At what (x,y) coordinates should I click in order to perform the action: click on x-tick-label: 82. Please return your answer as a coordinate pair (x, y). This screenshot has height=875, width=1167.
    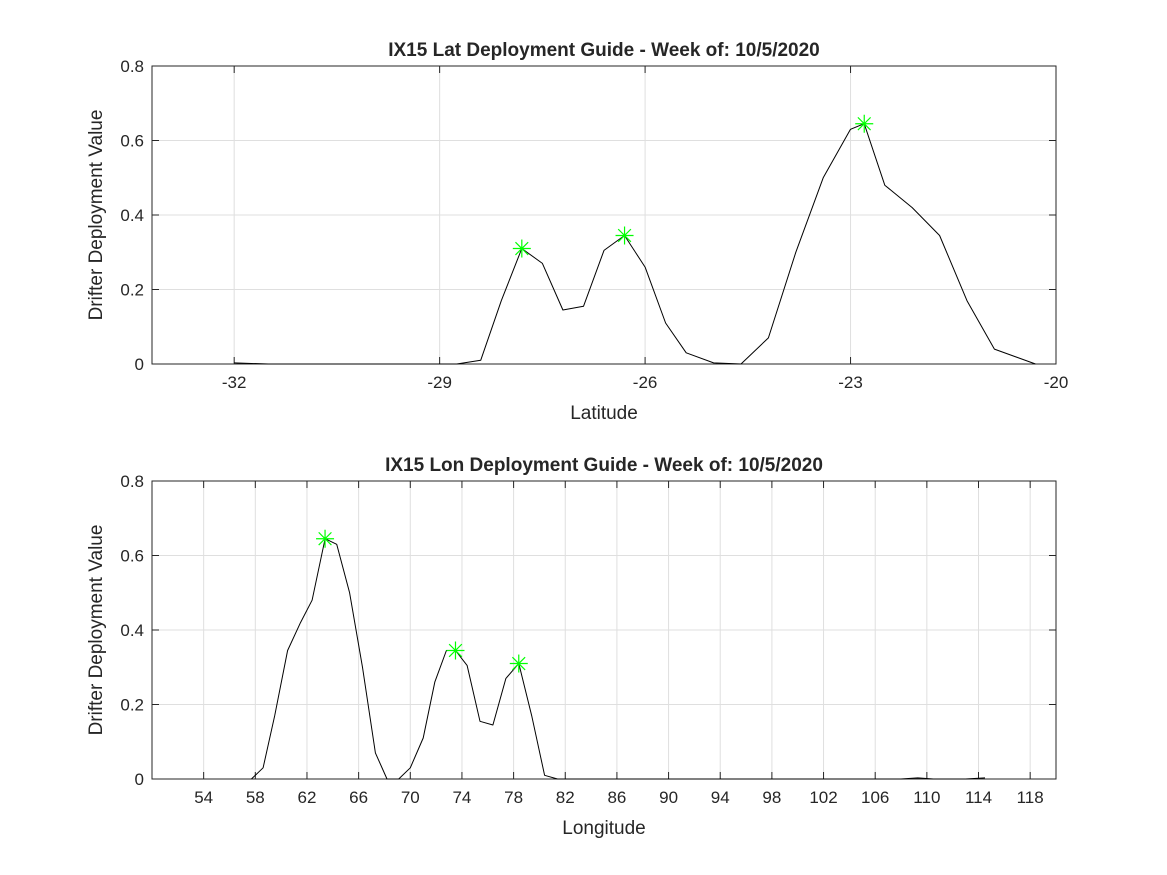
    Looking at the image, I should click on (565, 797).